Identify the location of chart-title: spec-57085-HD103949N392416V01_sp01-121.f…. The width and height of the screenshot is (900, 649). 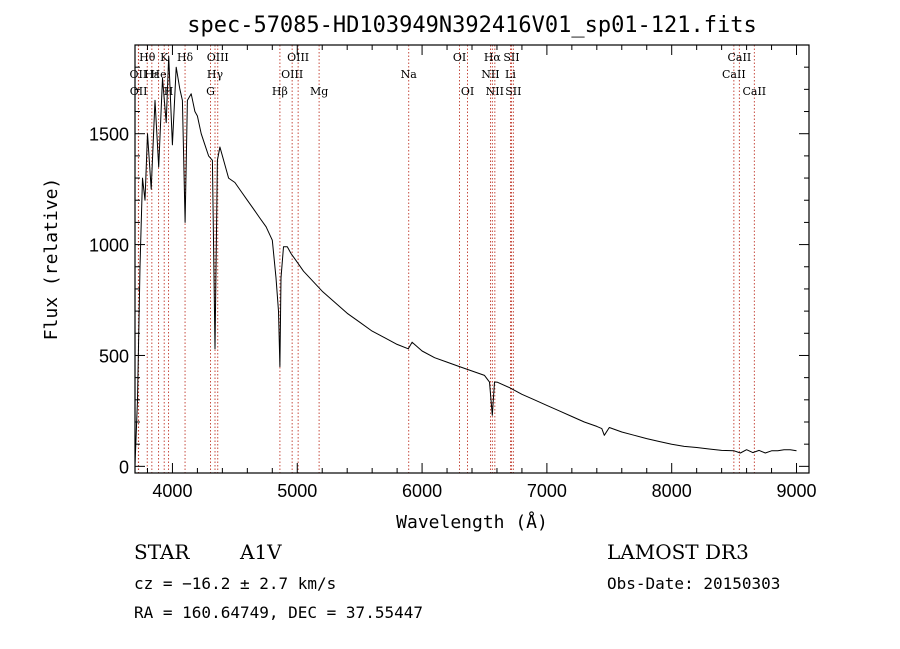
(472, 25).